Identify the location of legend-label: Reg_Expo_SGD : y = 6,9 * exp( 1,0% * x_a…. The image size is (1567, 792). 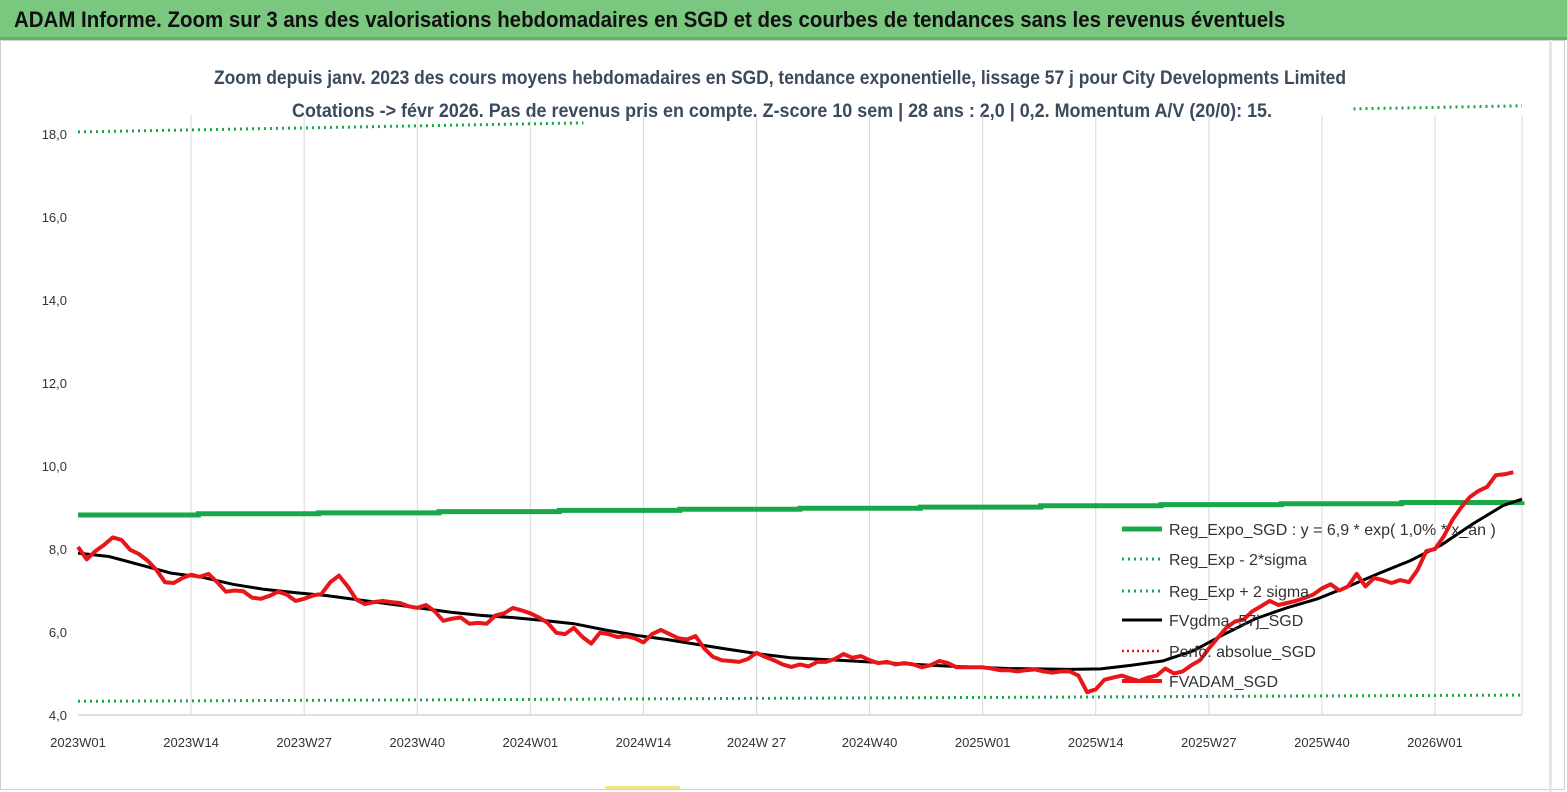
(1332, 530).